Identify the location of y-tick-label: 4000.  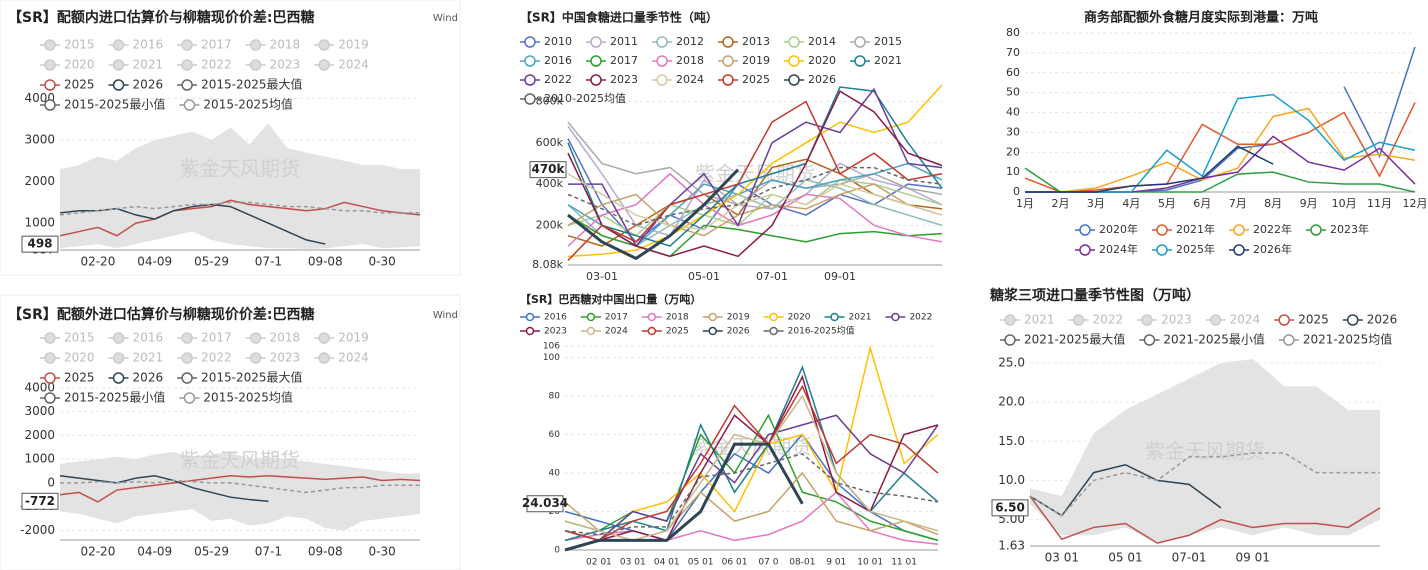
(39, 387).